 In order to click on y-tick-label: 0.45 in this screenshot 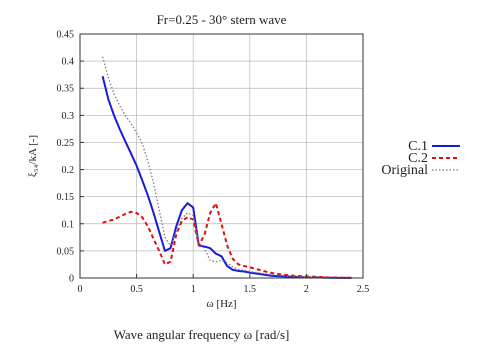, I will do `click(66, 35)`.